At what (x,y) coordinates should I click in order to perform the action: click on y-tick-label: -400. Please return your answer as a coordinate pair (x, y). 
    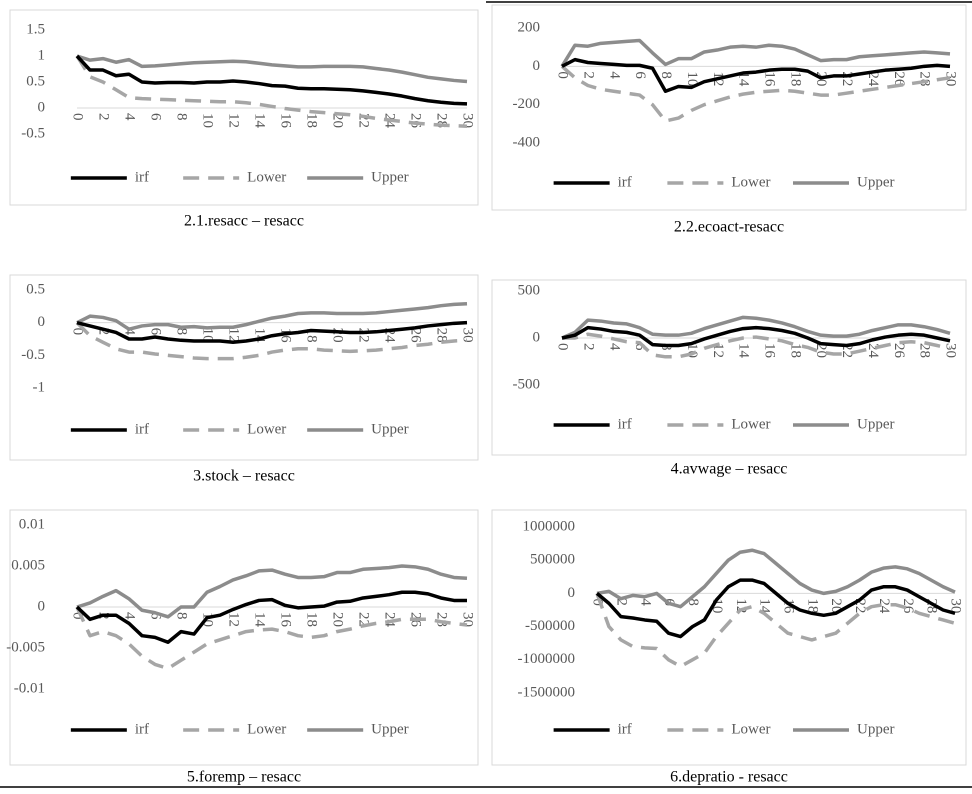
    Looking at the image, I should click on (527, 142).